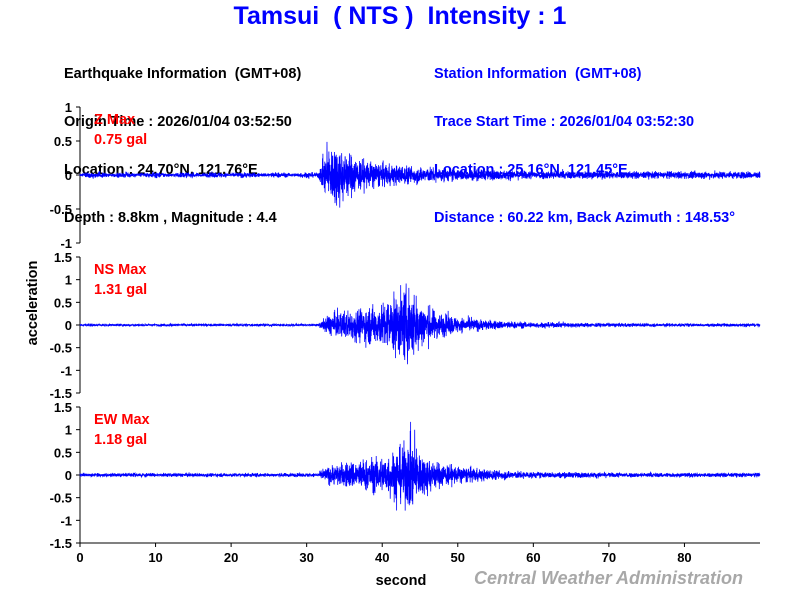 This screenshot has width=800, height=600. Describe the element at coordinates (420, 174) in the screenshot. I see `waveform-z` at that location.